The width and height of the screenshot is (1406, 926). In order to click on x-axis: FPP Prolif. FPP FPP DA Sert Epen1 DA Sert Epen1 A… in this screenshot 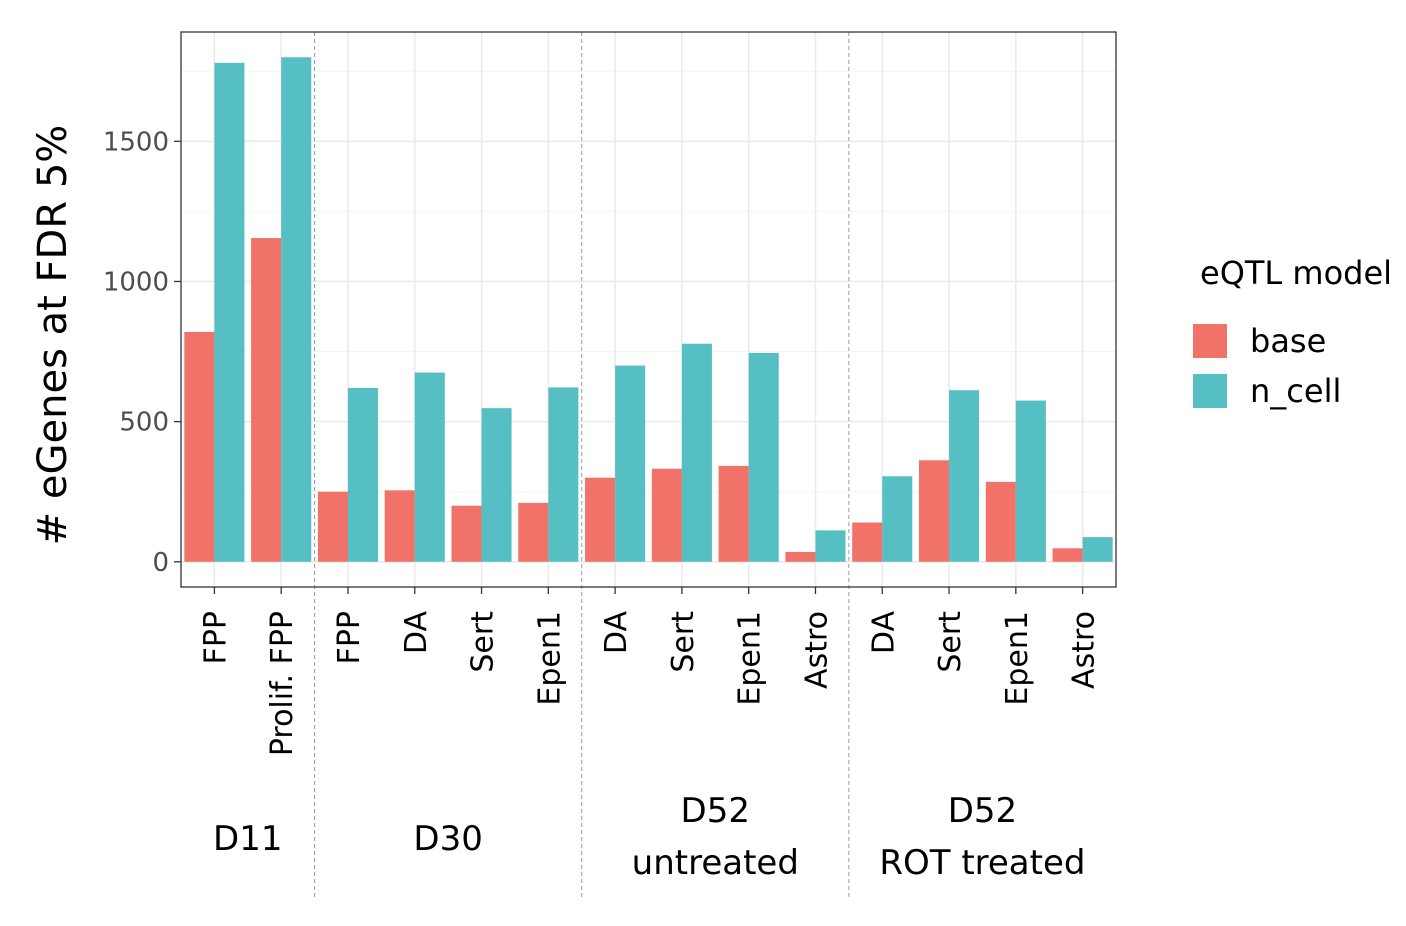, I will do `click(650, 671)`.